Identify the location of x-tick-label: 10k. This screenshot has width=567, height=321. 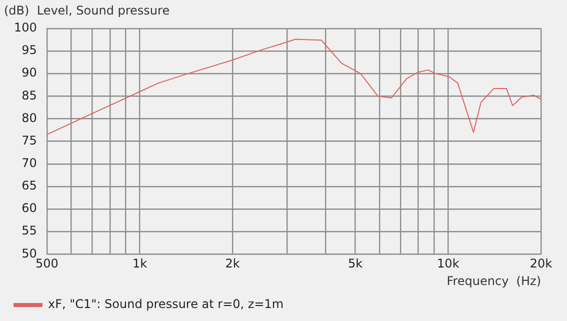
(448, 263).